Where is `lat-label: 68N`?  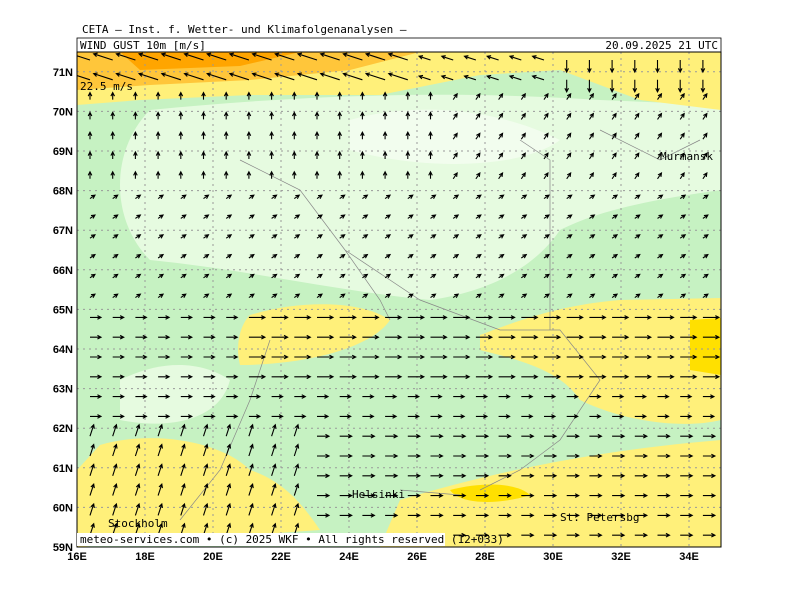
lat-label: 68N is located at coordinates (63, 192).